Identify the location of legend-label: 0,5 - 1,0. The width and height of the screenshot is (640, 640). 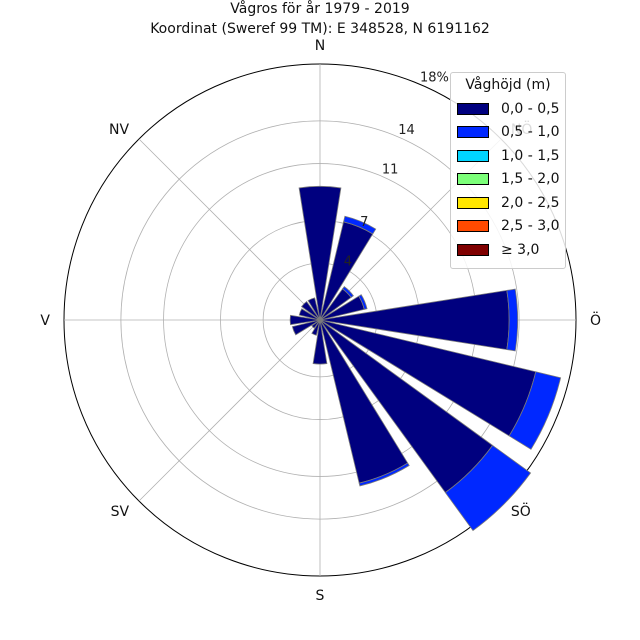
(530, 132).